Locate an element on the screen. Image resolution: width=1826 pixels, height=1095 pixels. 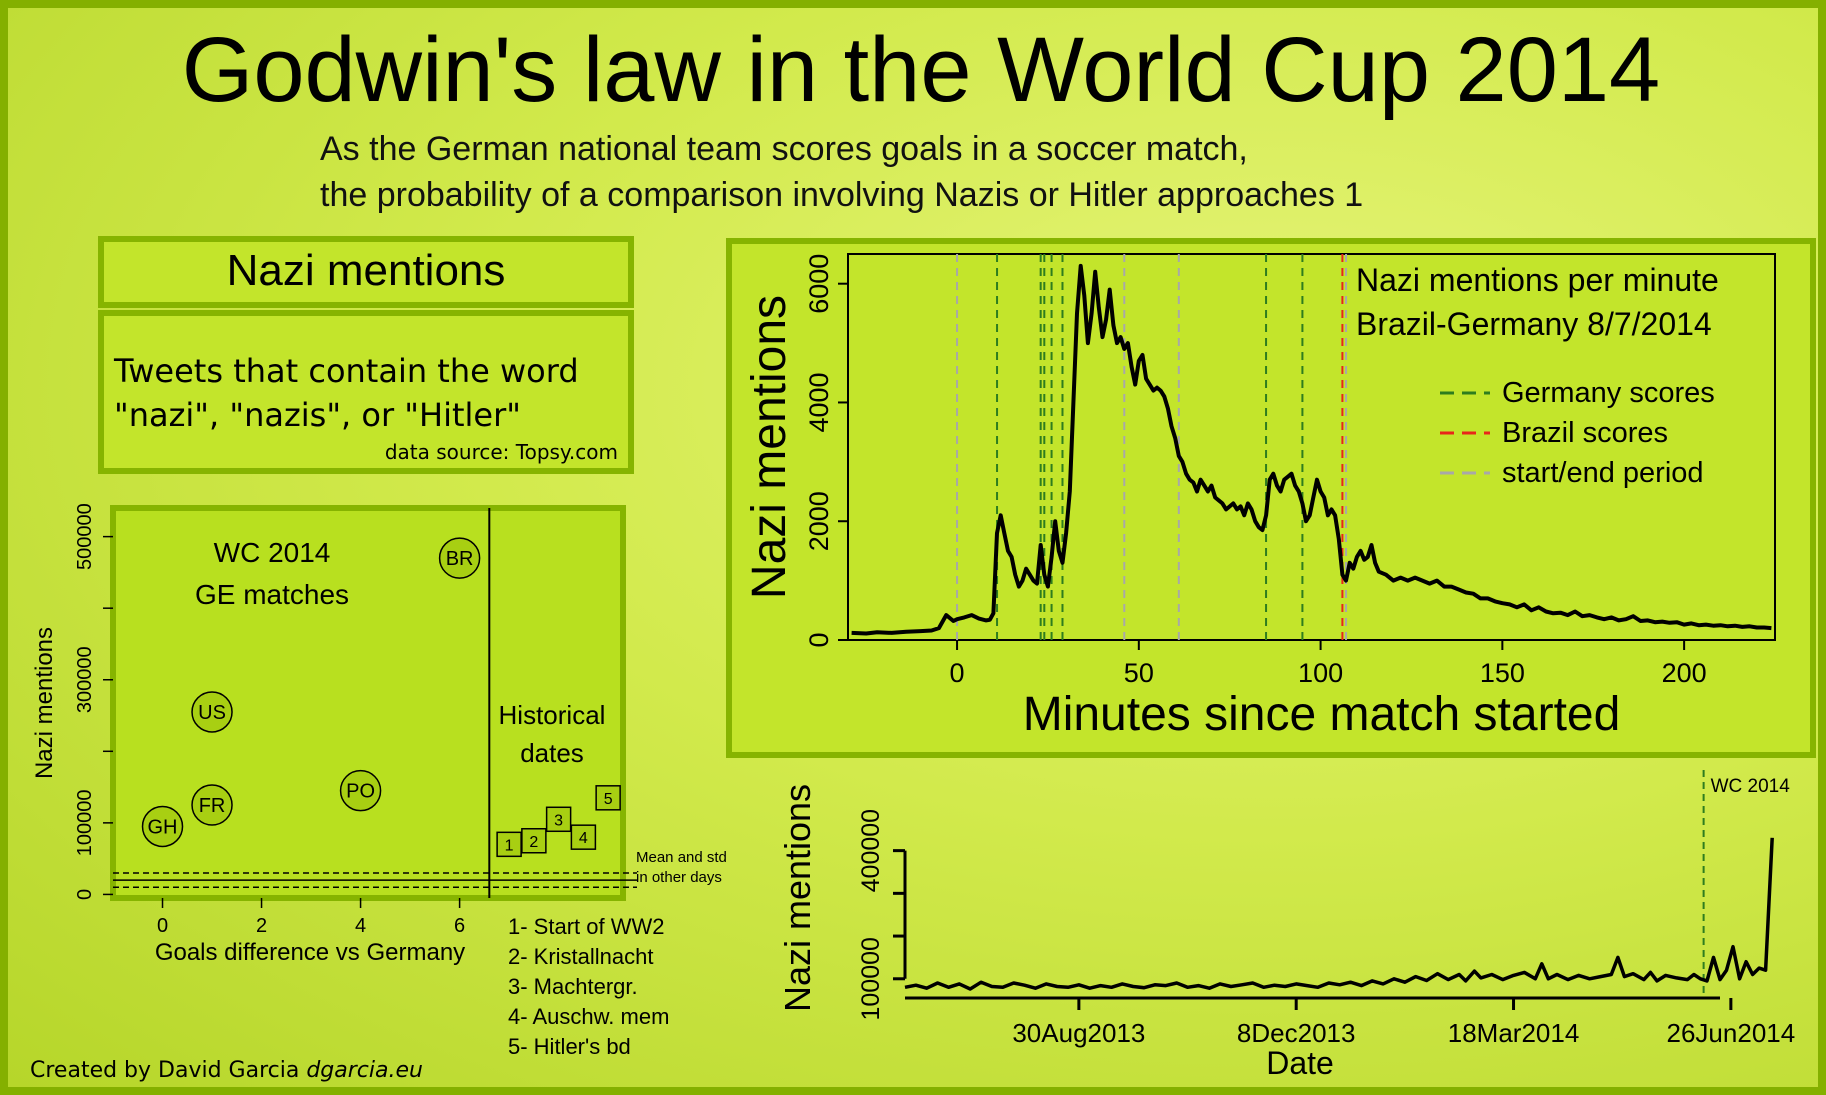
y-tick-label: 400000 is located at coordinates (871, 850).